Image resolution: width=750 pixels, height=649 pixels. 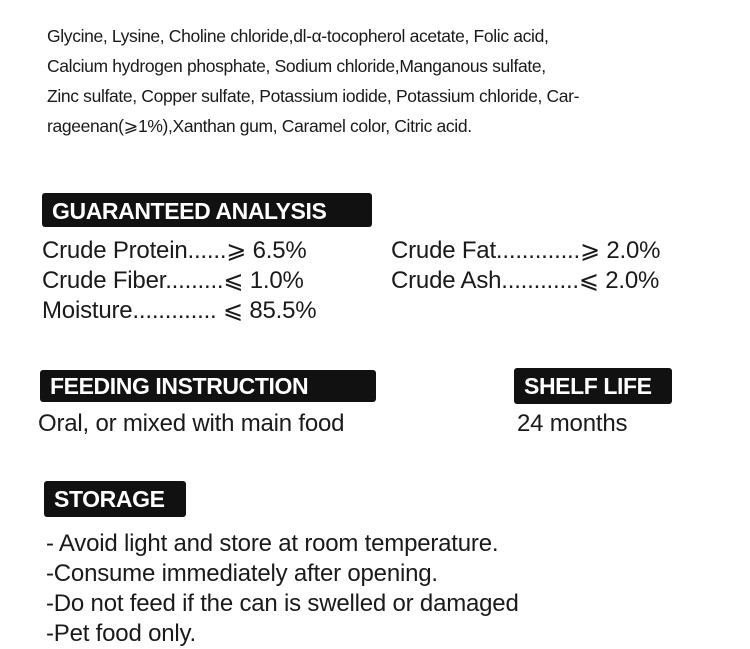 I want to click on analysis-item: Crude Fiber.........⩽ 1.0%, so click(x=173, y=280).